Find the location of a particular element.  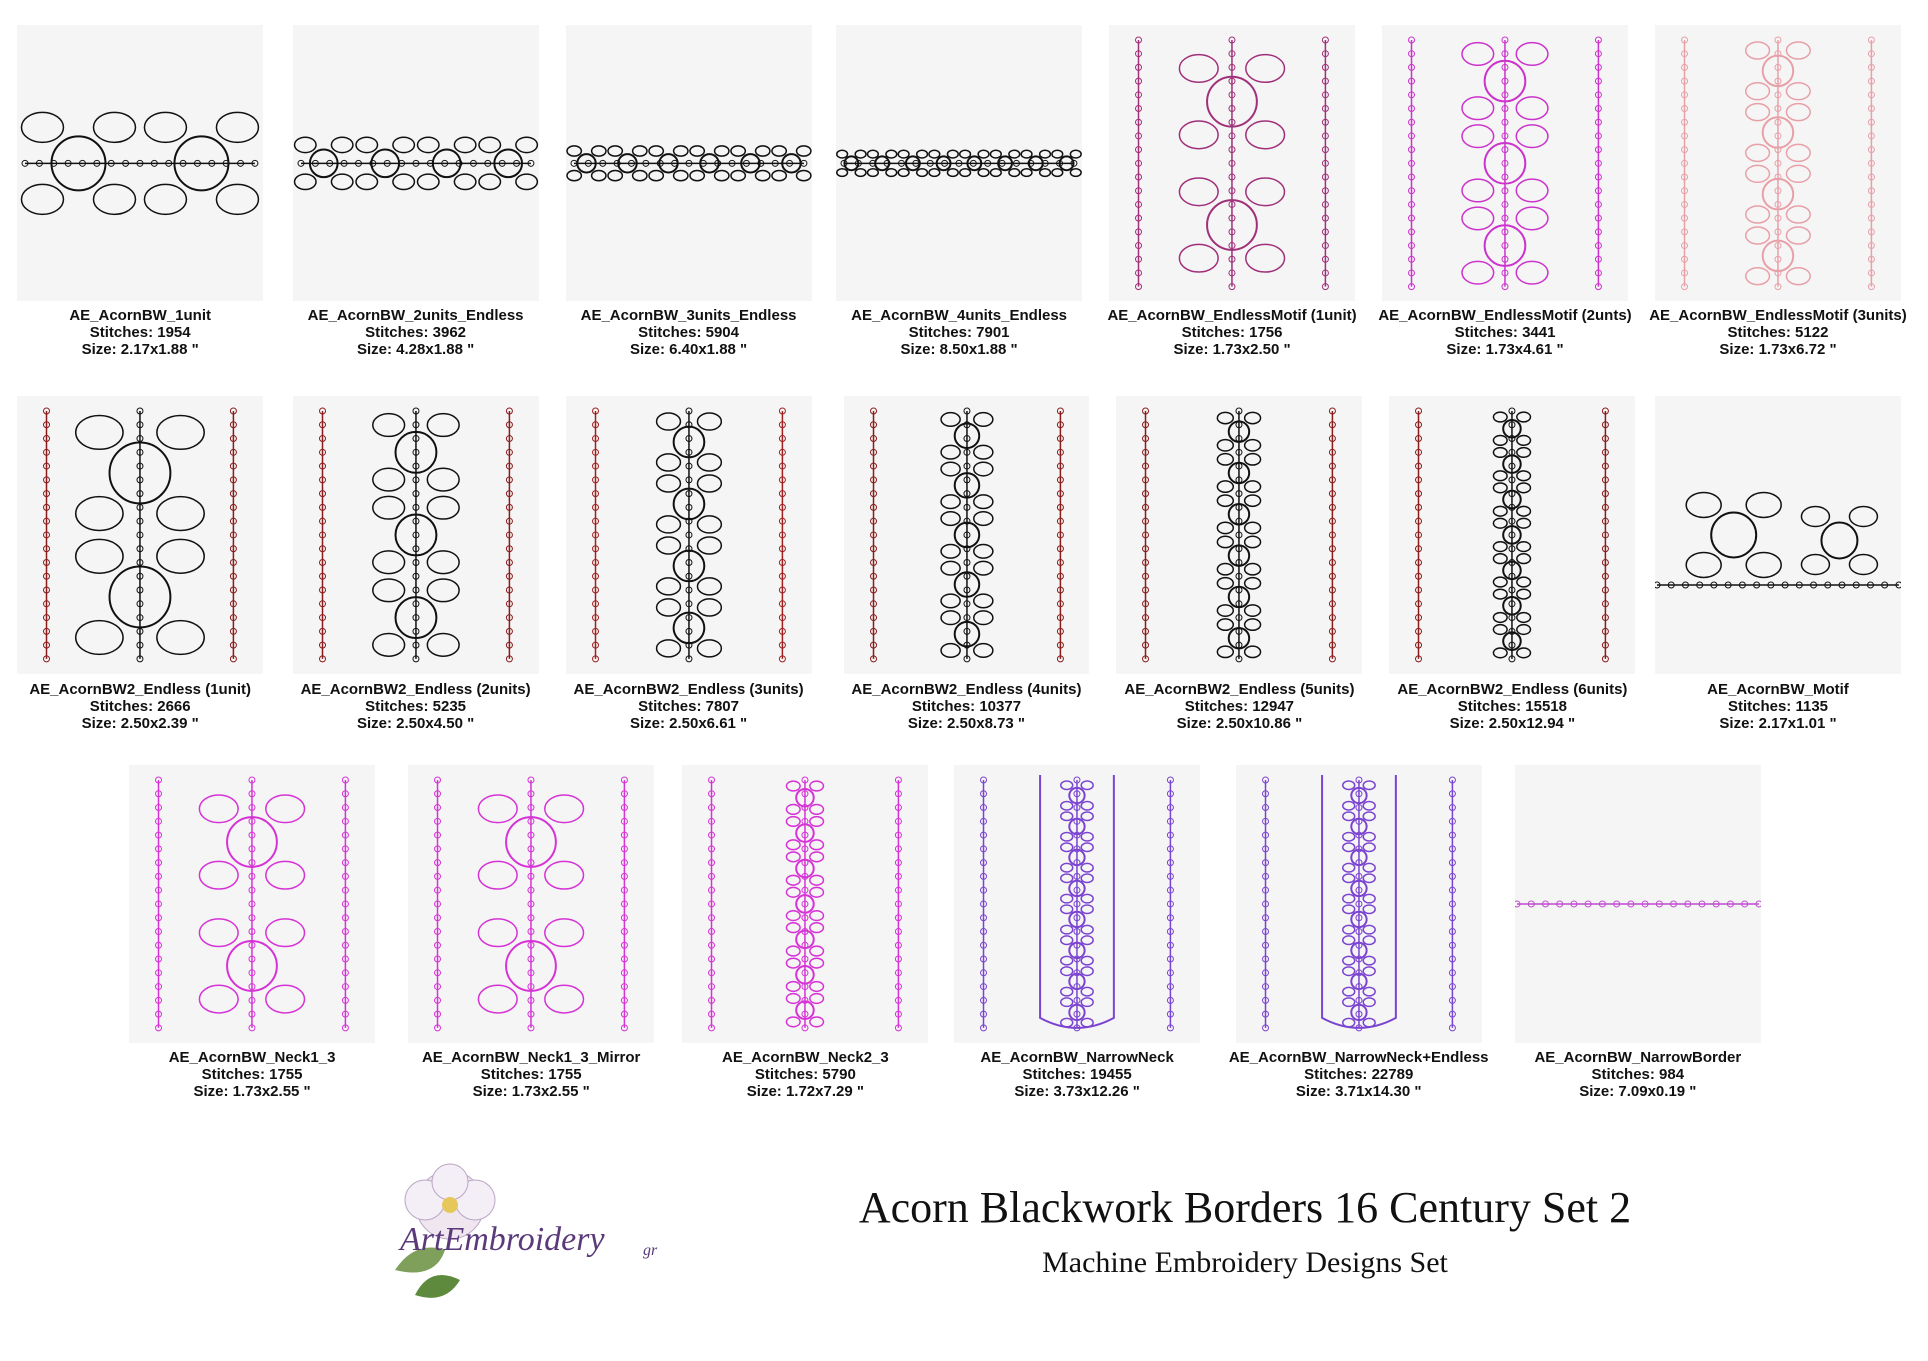

design-size: Size: 1.73x2.55 " is located at coordinates (531, 1091).